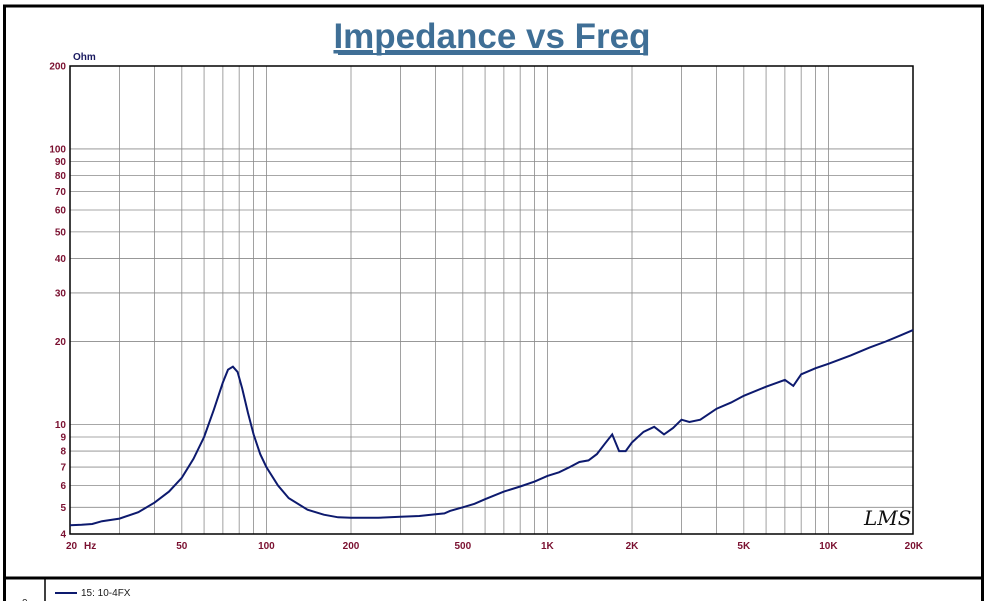  What do you see at coordinates (63, 468) in the screenshot?
I see `y-tick-label: 7` at bounding box center [63, 468].